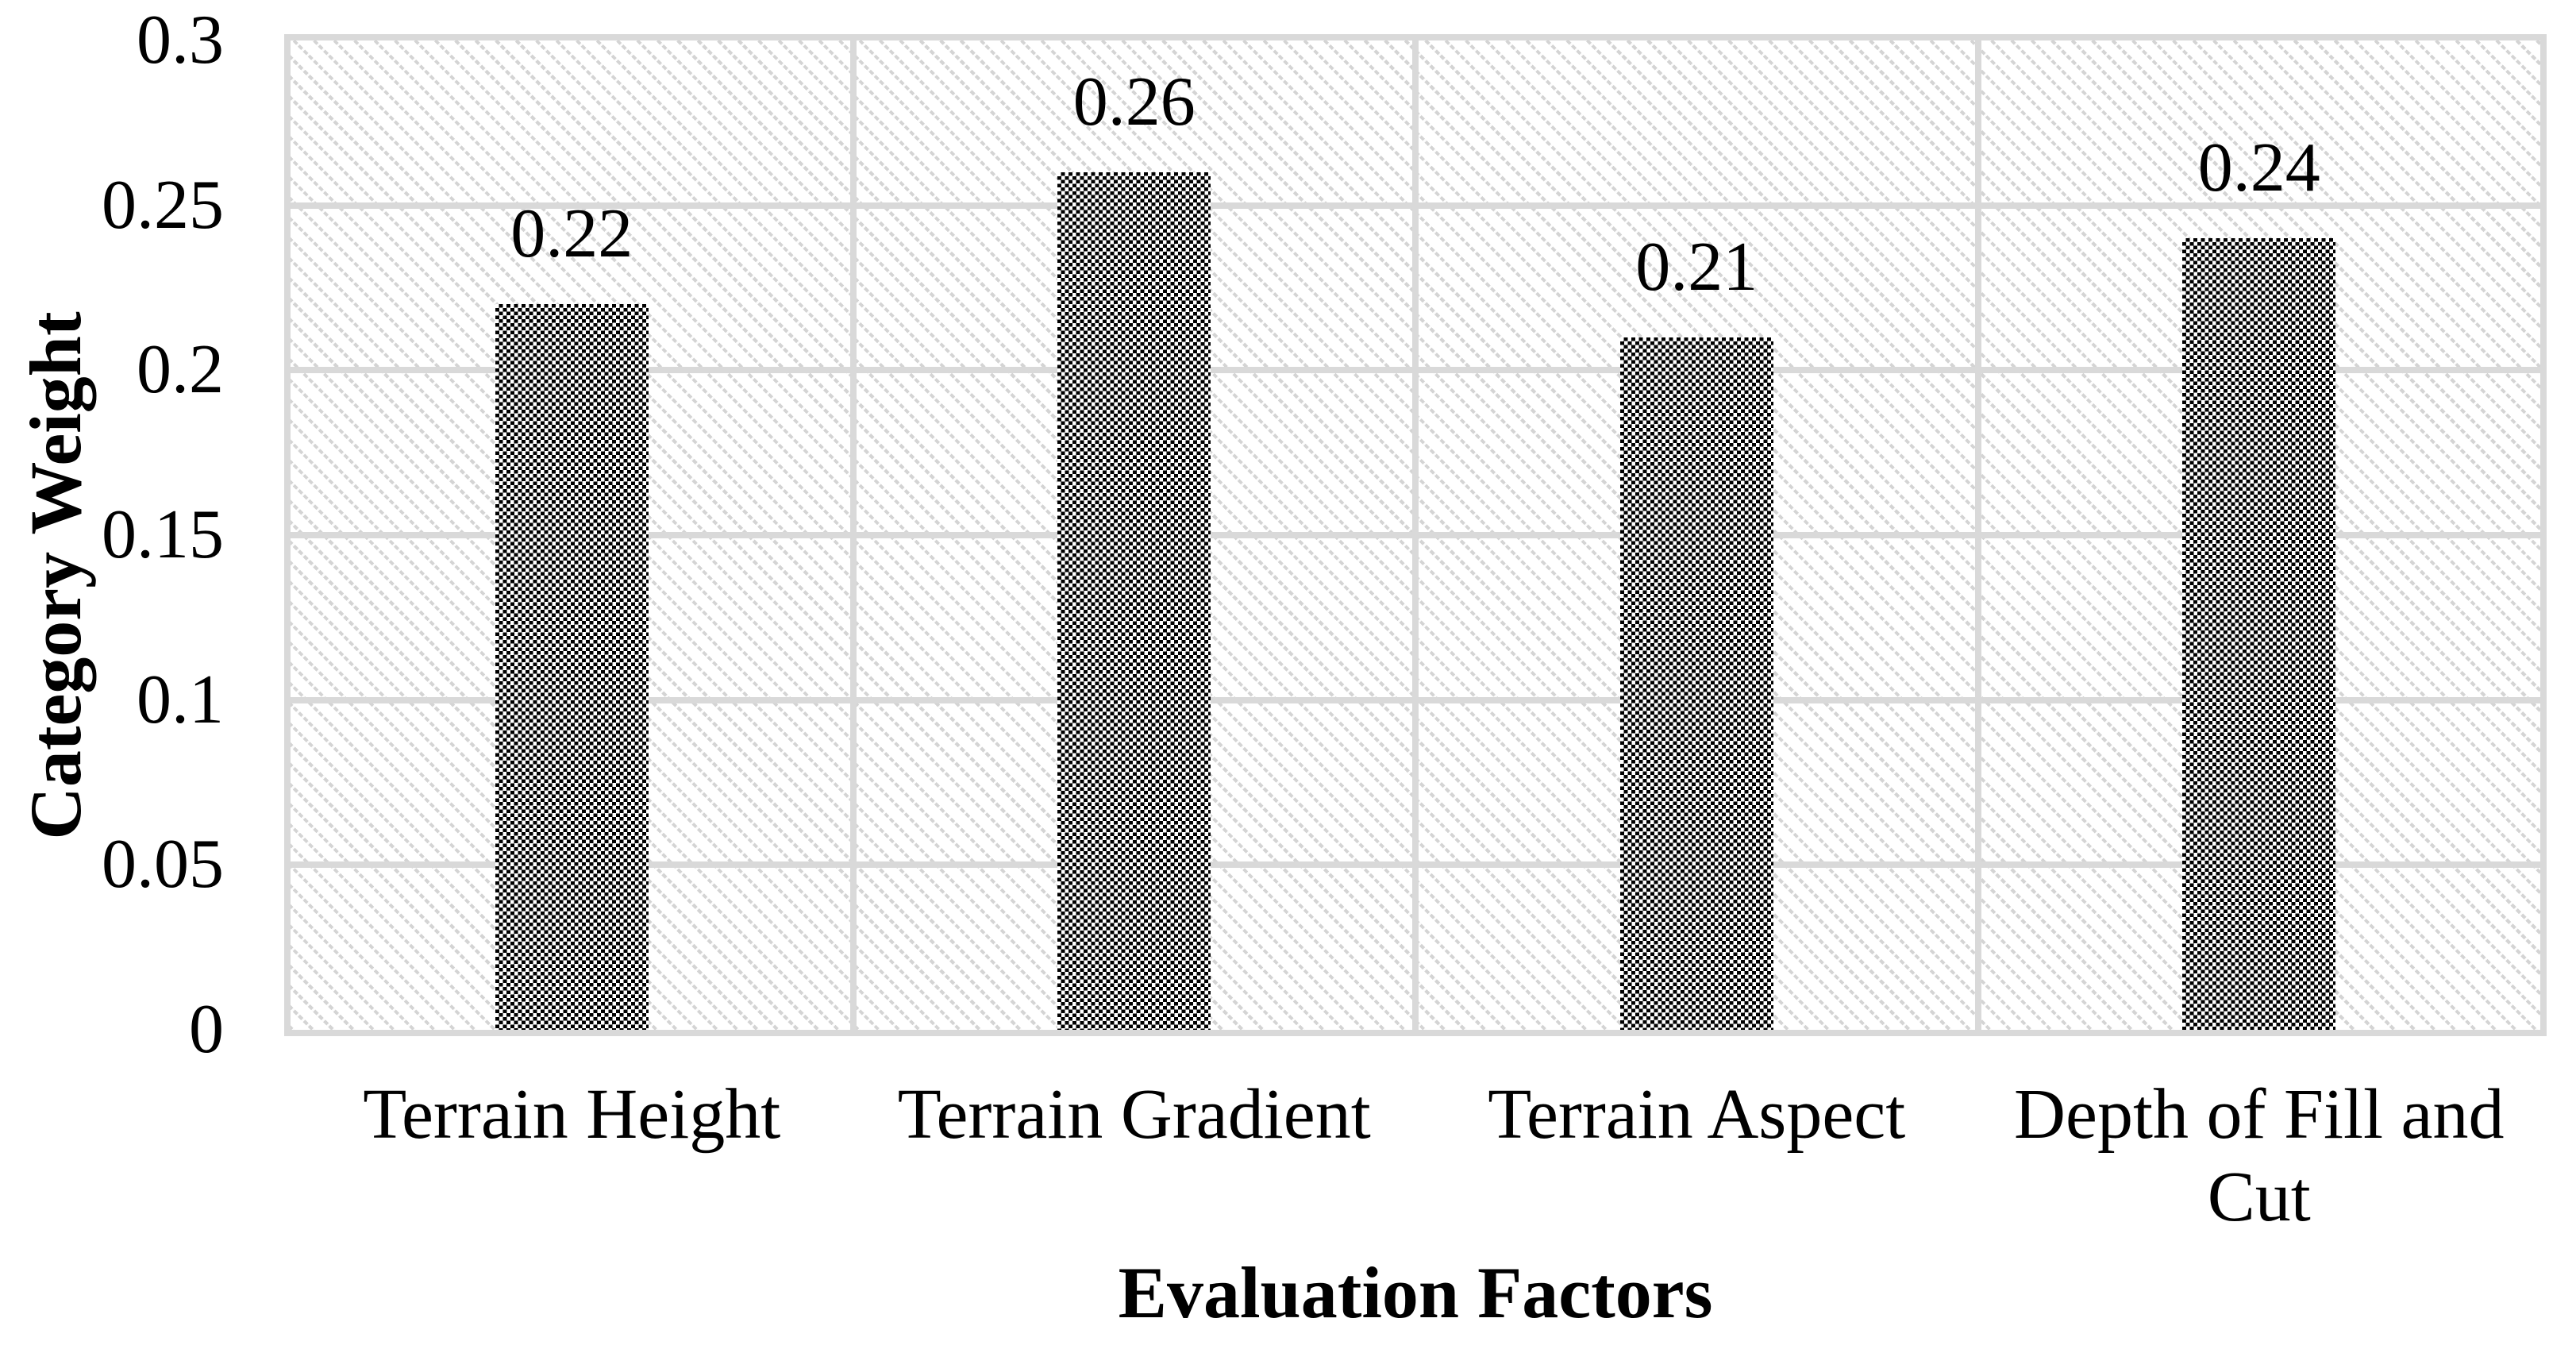 Image resolution: width=2576 pixels, height=1349 pixels. Describe the element at coordinates (1415, 1292) in the screenshot. I see `x-axis-title: Evaluation Factors` at that location.